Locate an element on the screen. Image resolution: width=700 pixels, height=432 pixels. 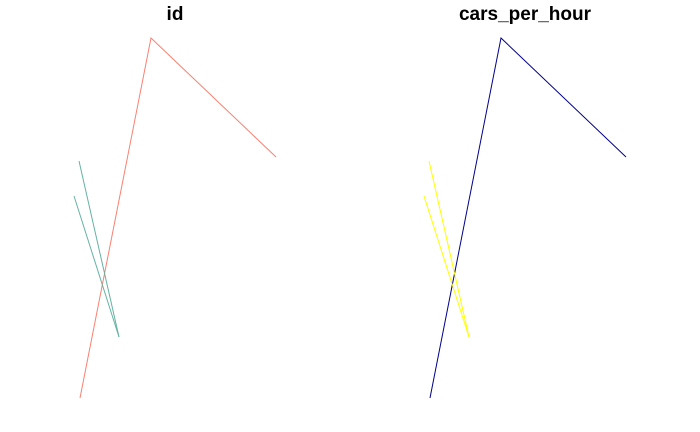
panel-title: id is located at coordinates (175, 14).